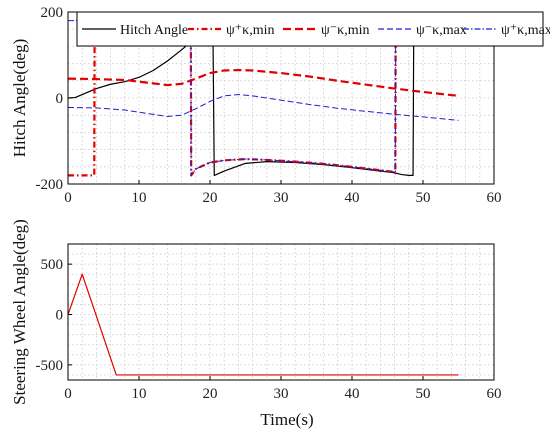 The width and height of the screenshot is (550, 435). What do you see at coordinates (50, 185) in the screenshot?
I see `y-tick-label: -200` at bounding box center [50, 185].